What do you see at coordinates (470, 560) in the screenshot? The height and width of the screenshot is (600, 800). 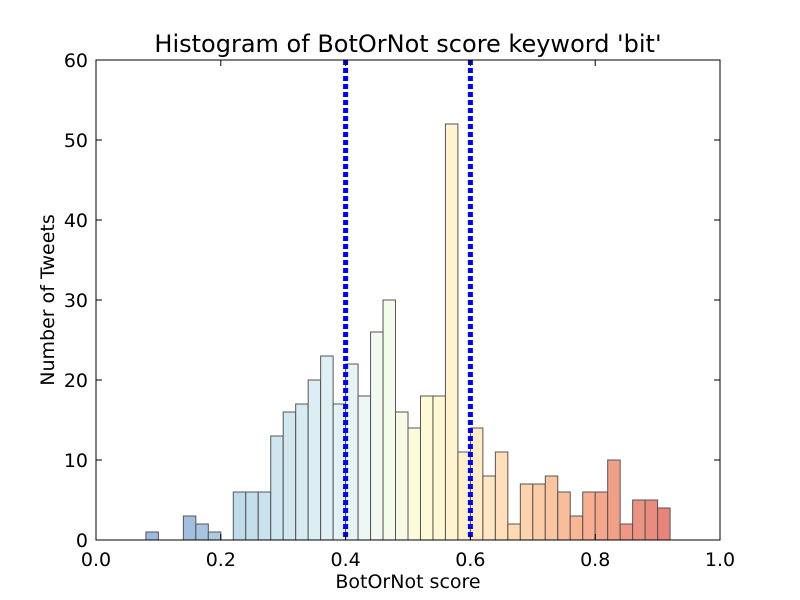 I see `x-tick-label-3: 0.6` at bounding box center [470, 560].